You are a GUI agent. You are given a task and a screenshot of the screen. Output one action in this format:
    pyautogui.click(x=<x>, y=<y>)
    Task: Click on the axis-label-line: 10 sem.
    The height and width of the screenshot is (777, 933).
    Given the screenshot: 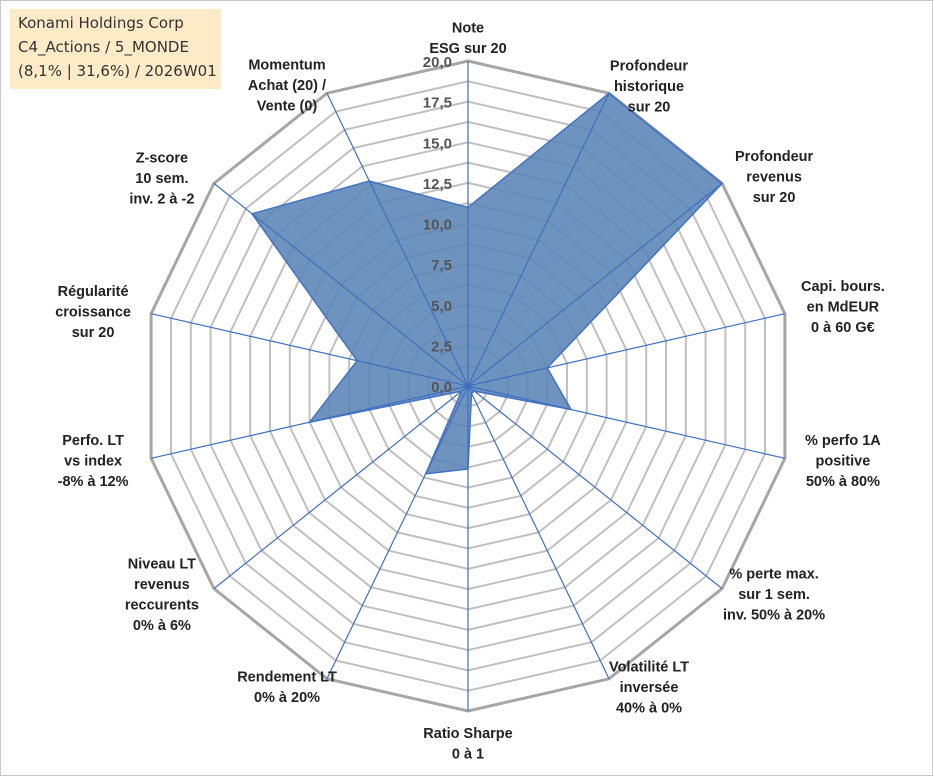 What is the action you would take?
    pyautogui.click(x=161, y=179)
    